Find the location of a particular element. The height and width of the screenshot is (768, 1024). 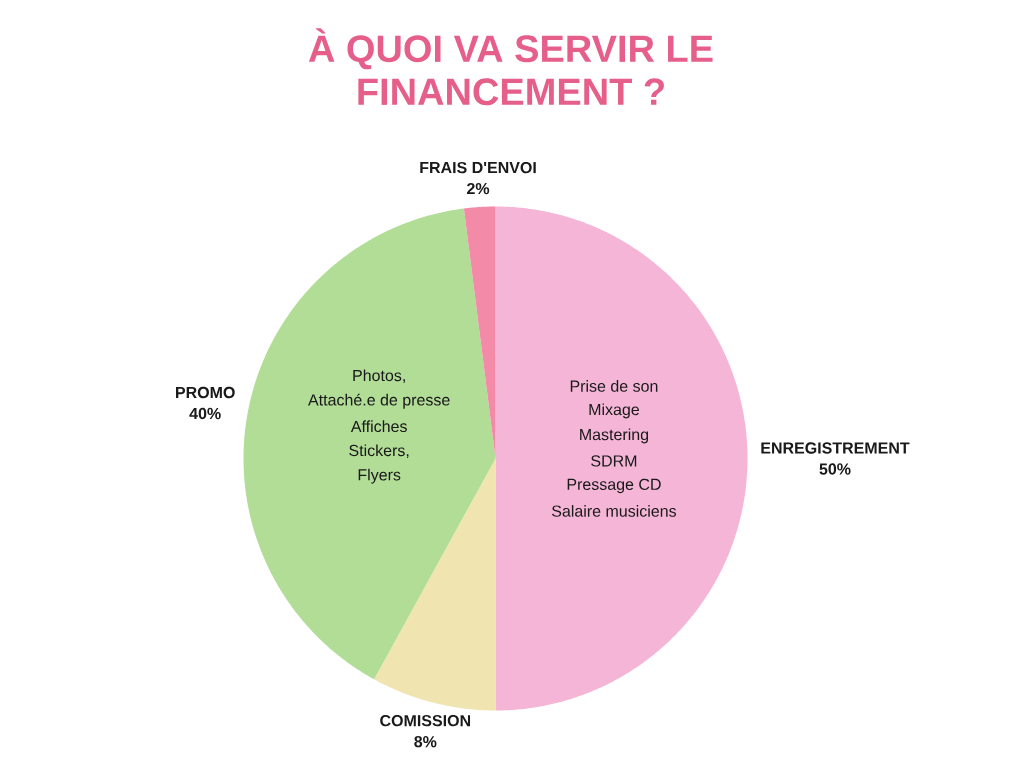

text: Affiches is located at coordinates (378, 426).